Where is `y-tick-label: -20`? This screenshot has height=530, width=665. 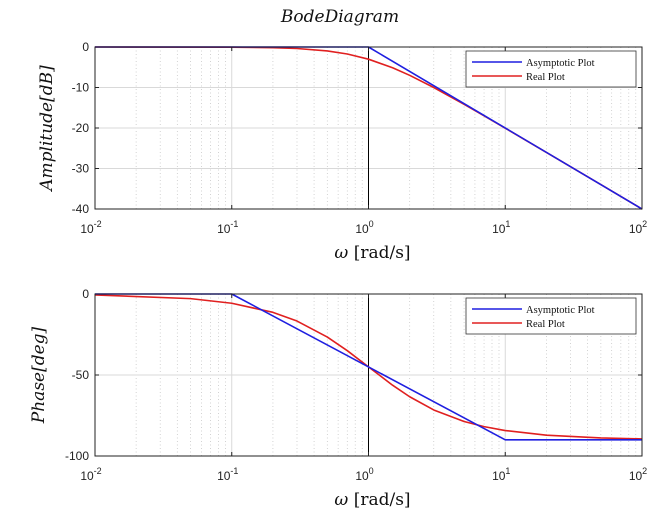
y-tick-label: -20 is located at coordinates (81, 128).